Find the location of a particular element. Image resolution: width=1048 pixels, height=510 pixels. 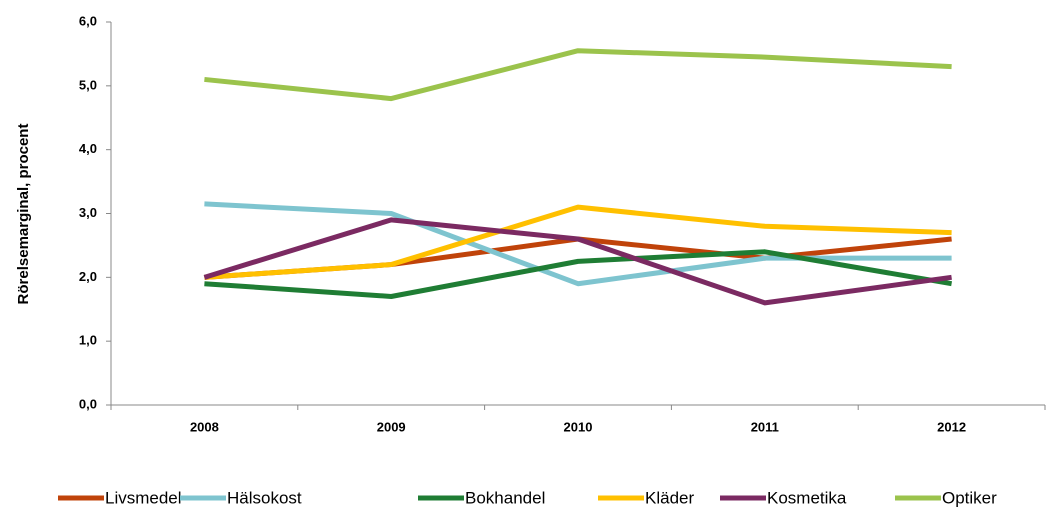

y-tick-label: 4,0 is located at coordinates (88, 148).